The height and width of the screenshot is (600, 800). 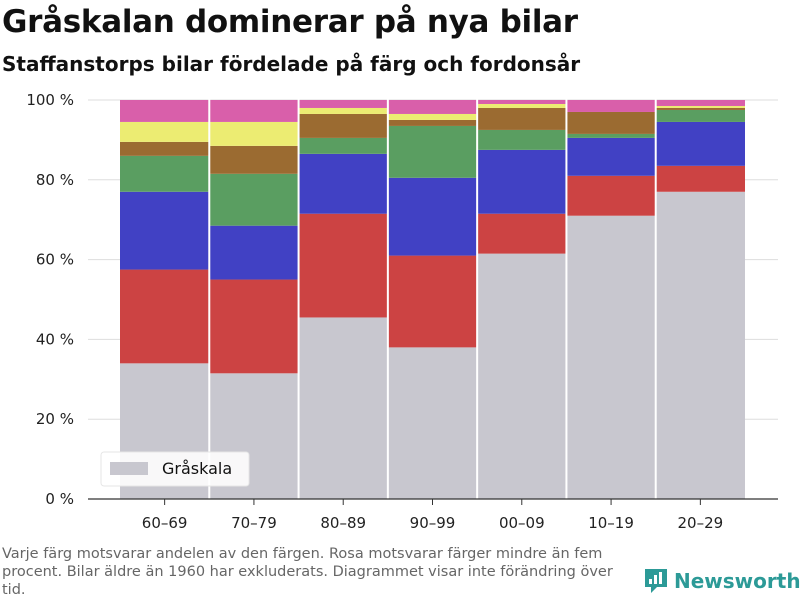 What do you see at coordinates (197, 468) in the screenshot?
I see `legend-label: Gråskala` at bounding box center [197, 468].